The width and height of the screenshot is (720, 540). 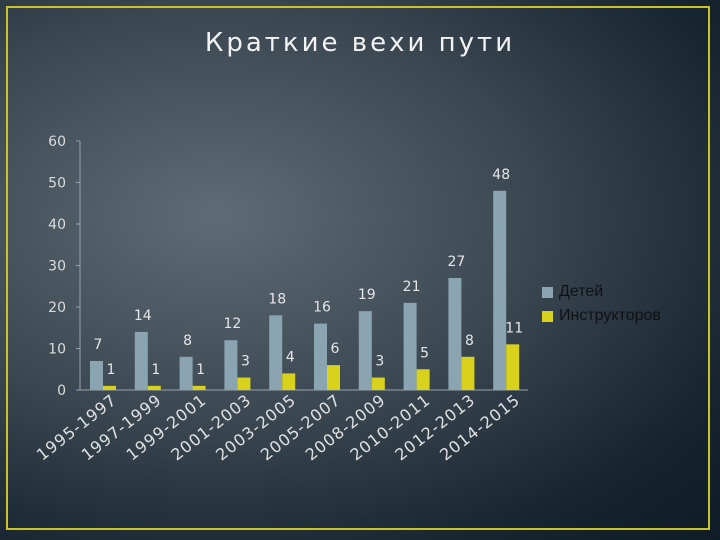 What do you see at coordinates (57, 225) in the screenshot?
I see `y-tick-label: 40` at bounding box center [57, 225].